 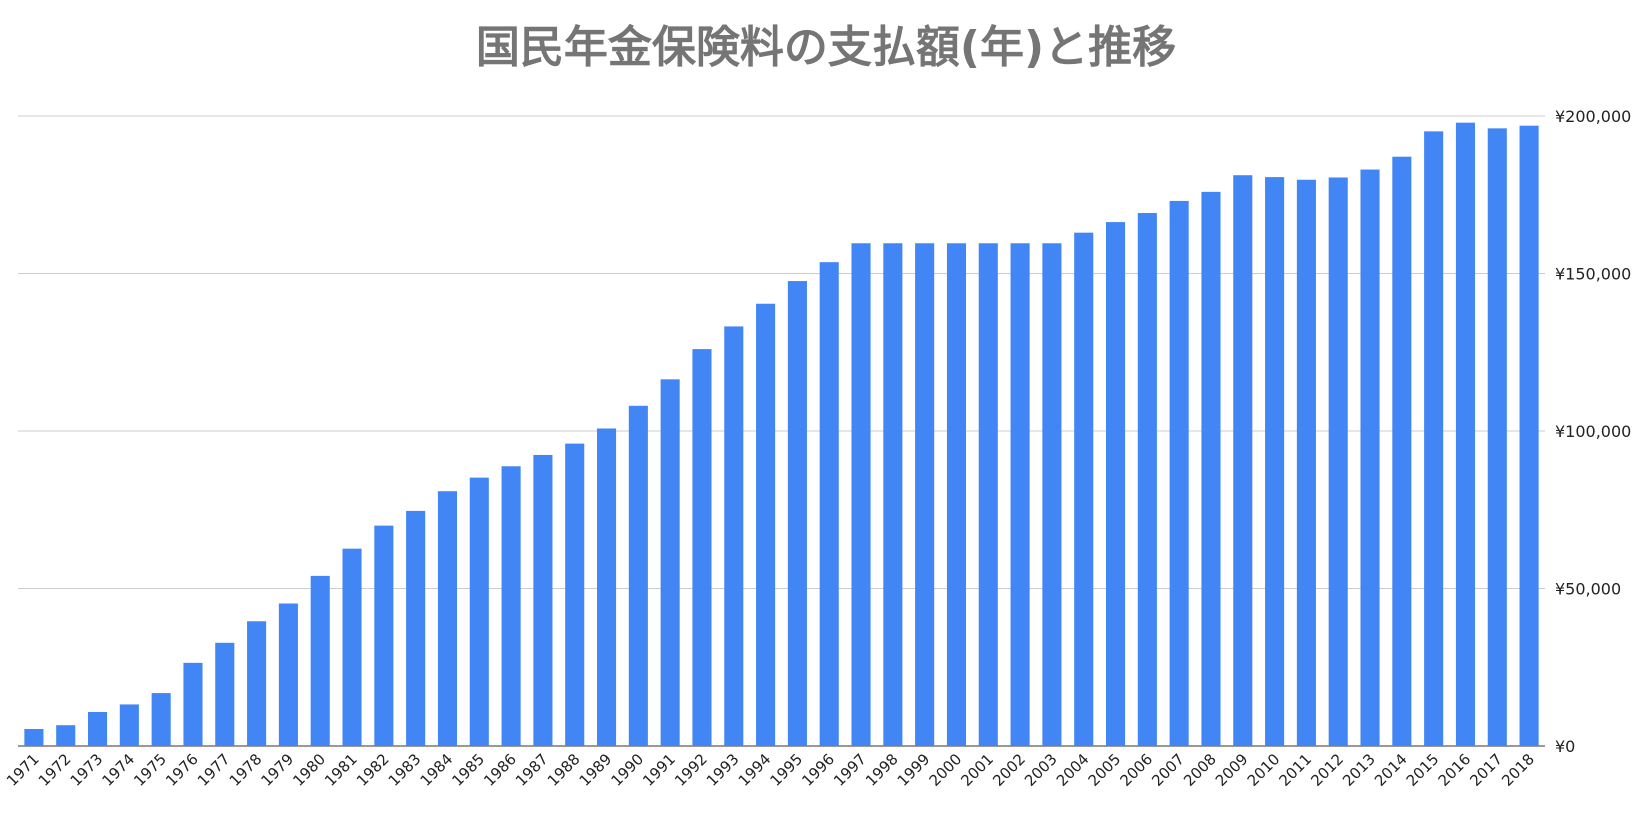 What do you see at coordinates (627, 770) in the screenshot?
I see `x-tick-label: 1990` at bounding box center [627, 770].